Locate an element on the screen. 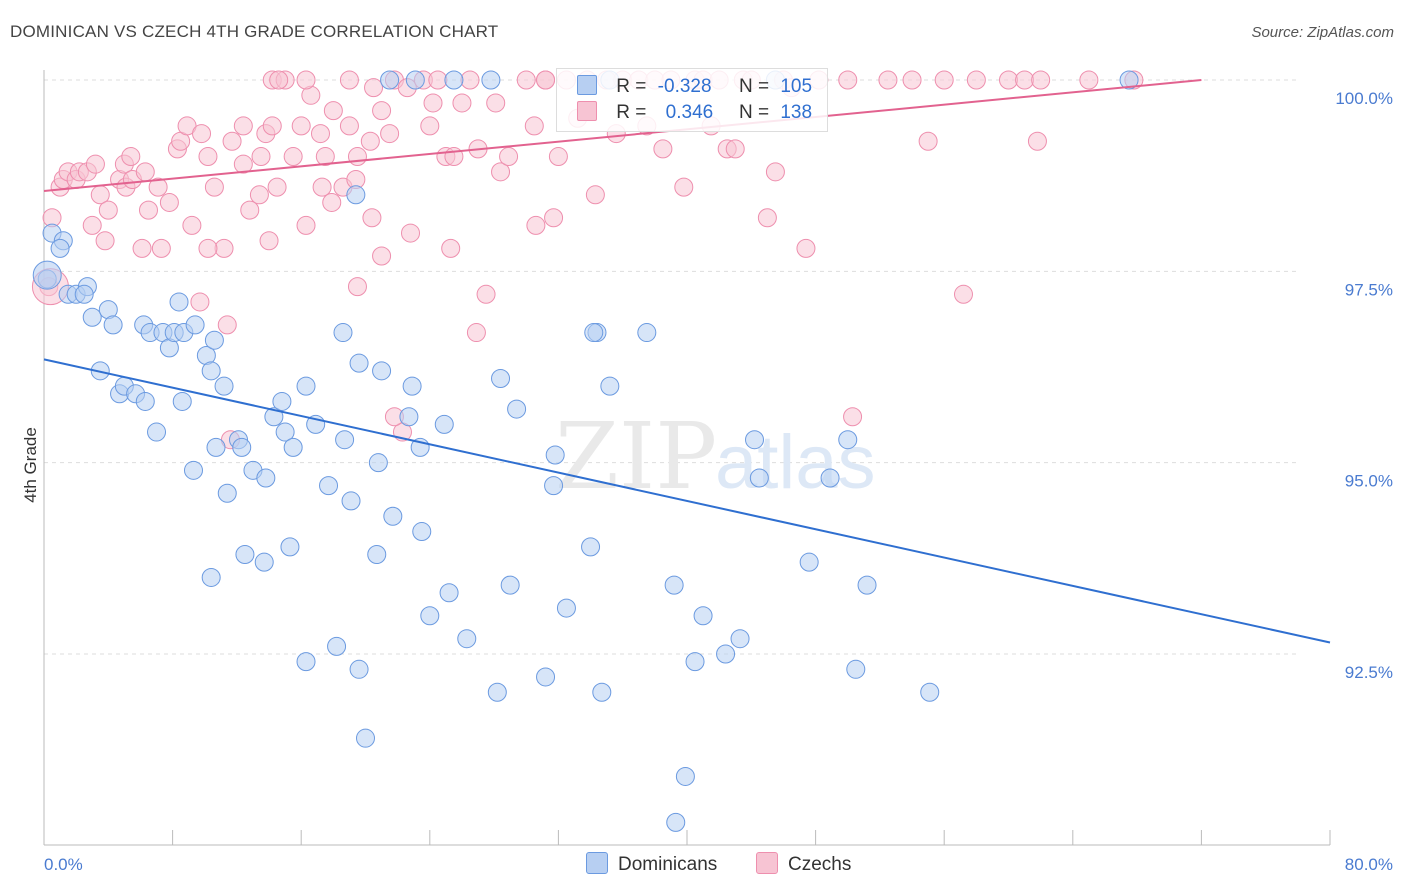 The image size is (1406, 892). czech-legend-swatch is located at coordinates (767, 863).